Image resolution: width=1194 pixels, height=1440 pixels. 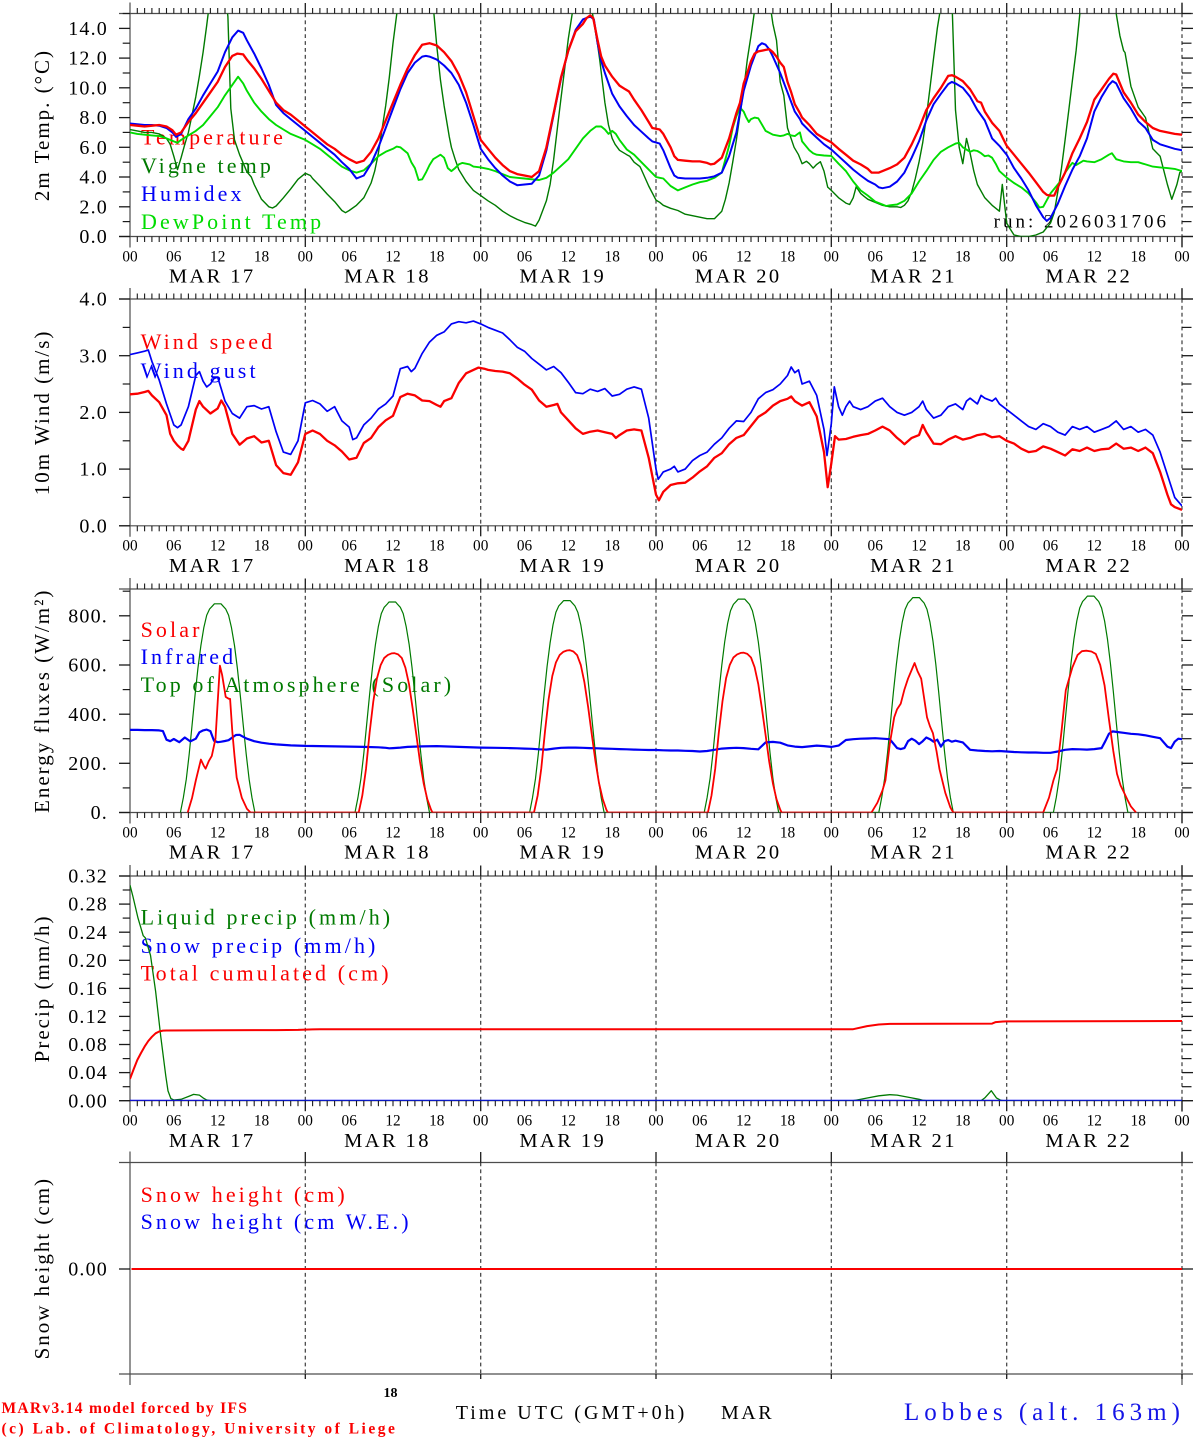 What do you see at coordinates (88, 1073) in the screenshot?
I see `svg-text: 0.04` at bounding box center [88, 1073].